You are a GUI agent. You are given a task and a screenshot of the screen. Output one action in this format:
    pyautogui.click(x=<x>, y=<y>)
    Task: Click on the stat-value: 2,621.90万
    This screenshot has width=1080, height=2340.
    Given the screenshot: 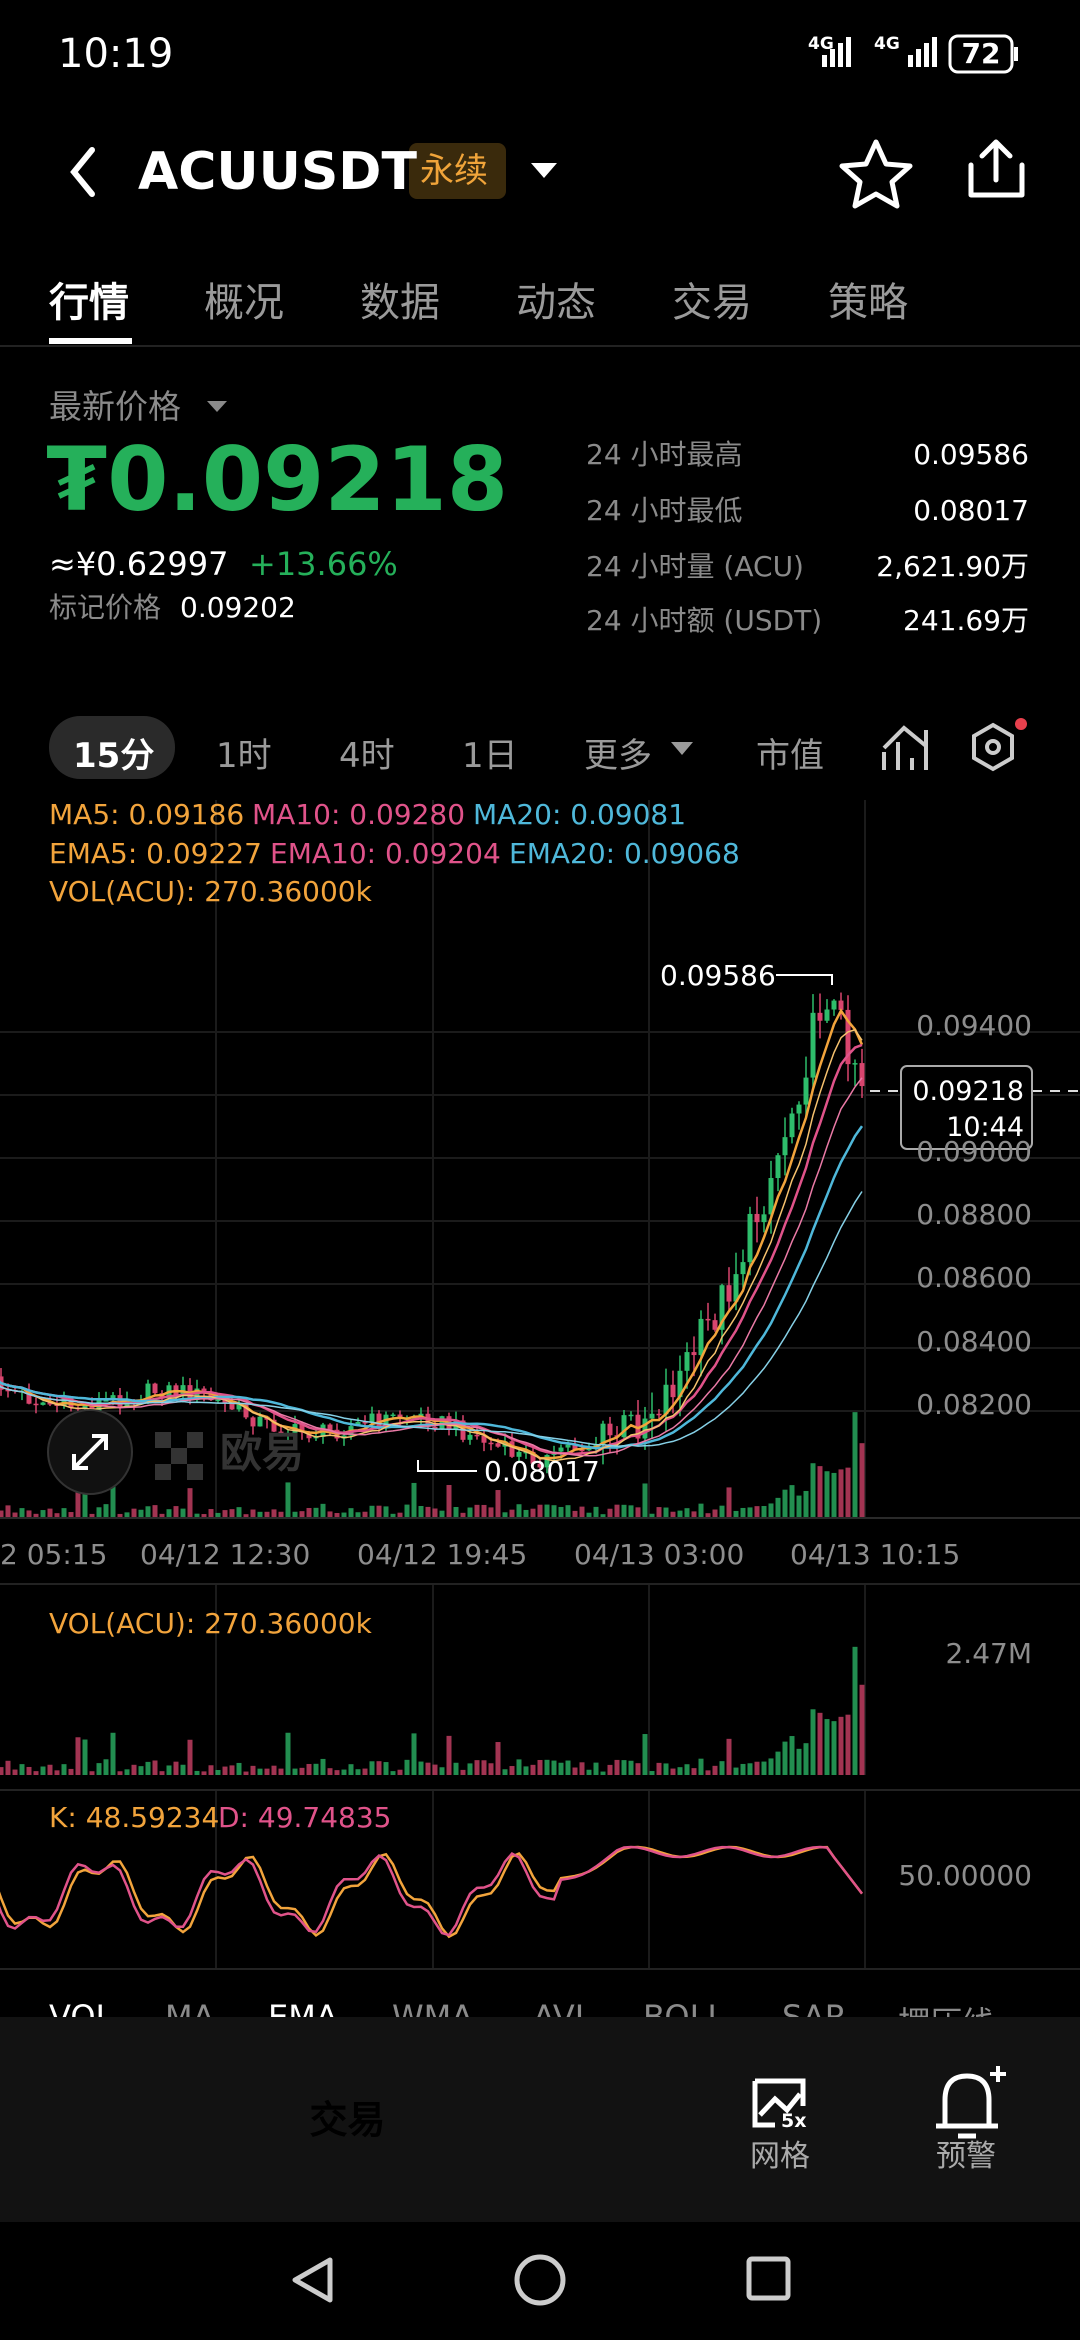 What is the action you would take?
    pyautogui.click(x=952, y=566)
    